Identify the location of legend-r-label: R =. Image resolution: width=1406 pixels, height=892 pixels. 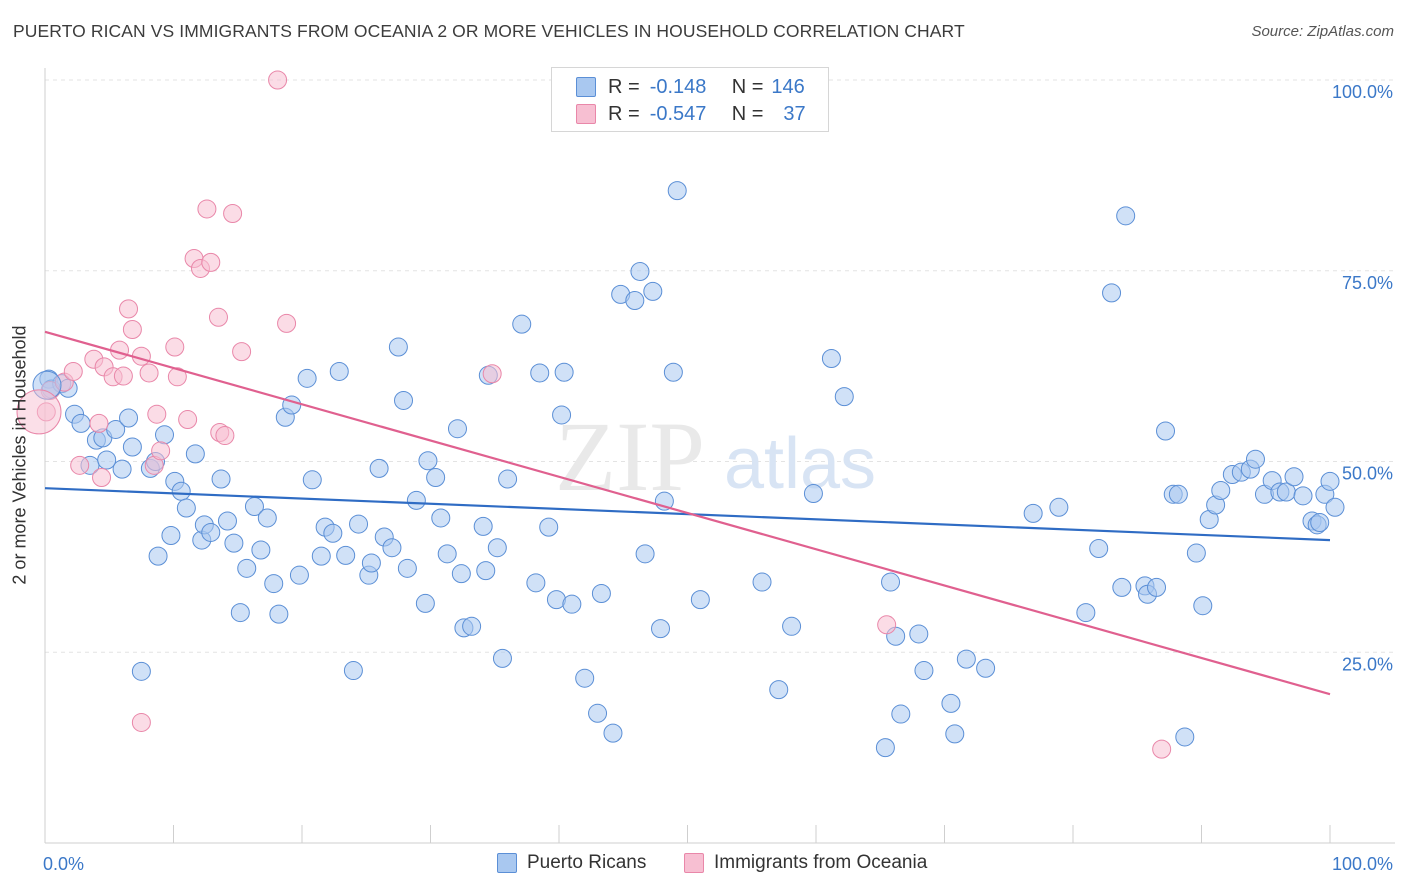
(624, 113).